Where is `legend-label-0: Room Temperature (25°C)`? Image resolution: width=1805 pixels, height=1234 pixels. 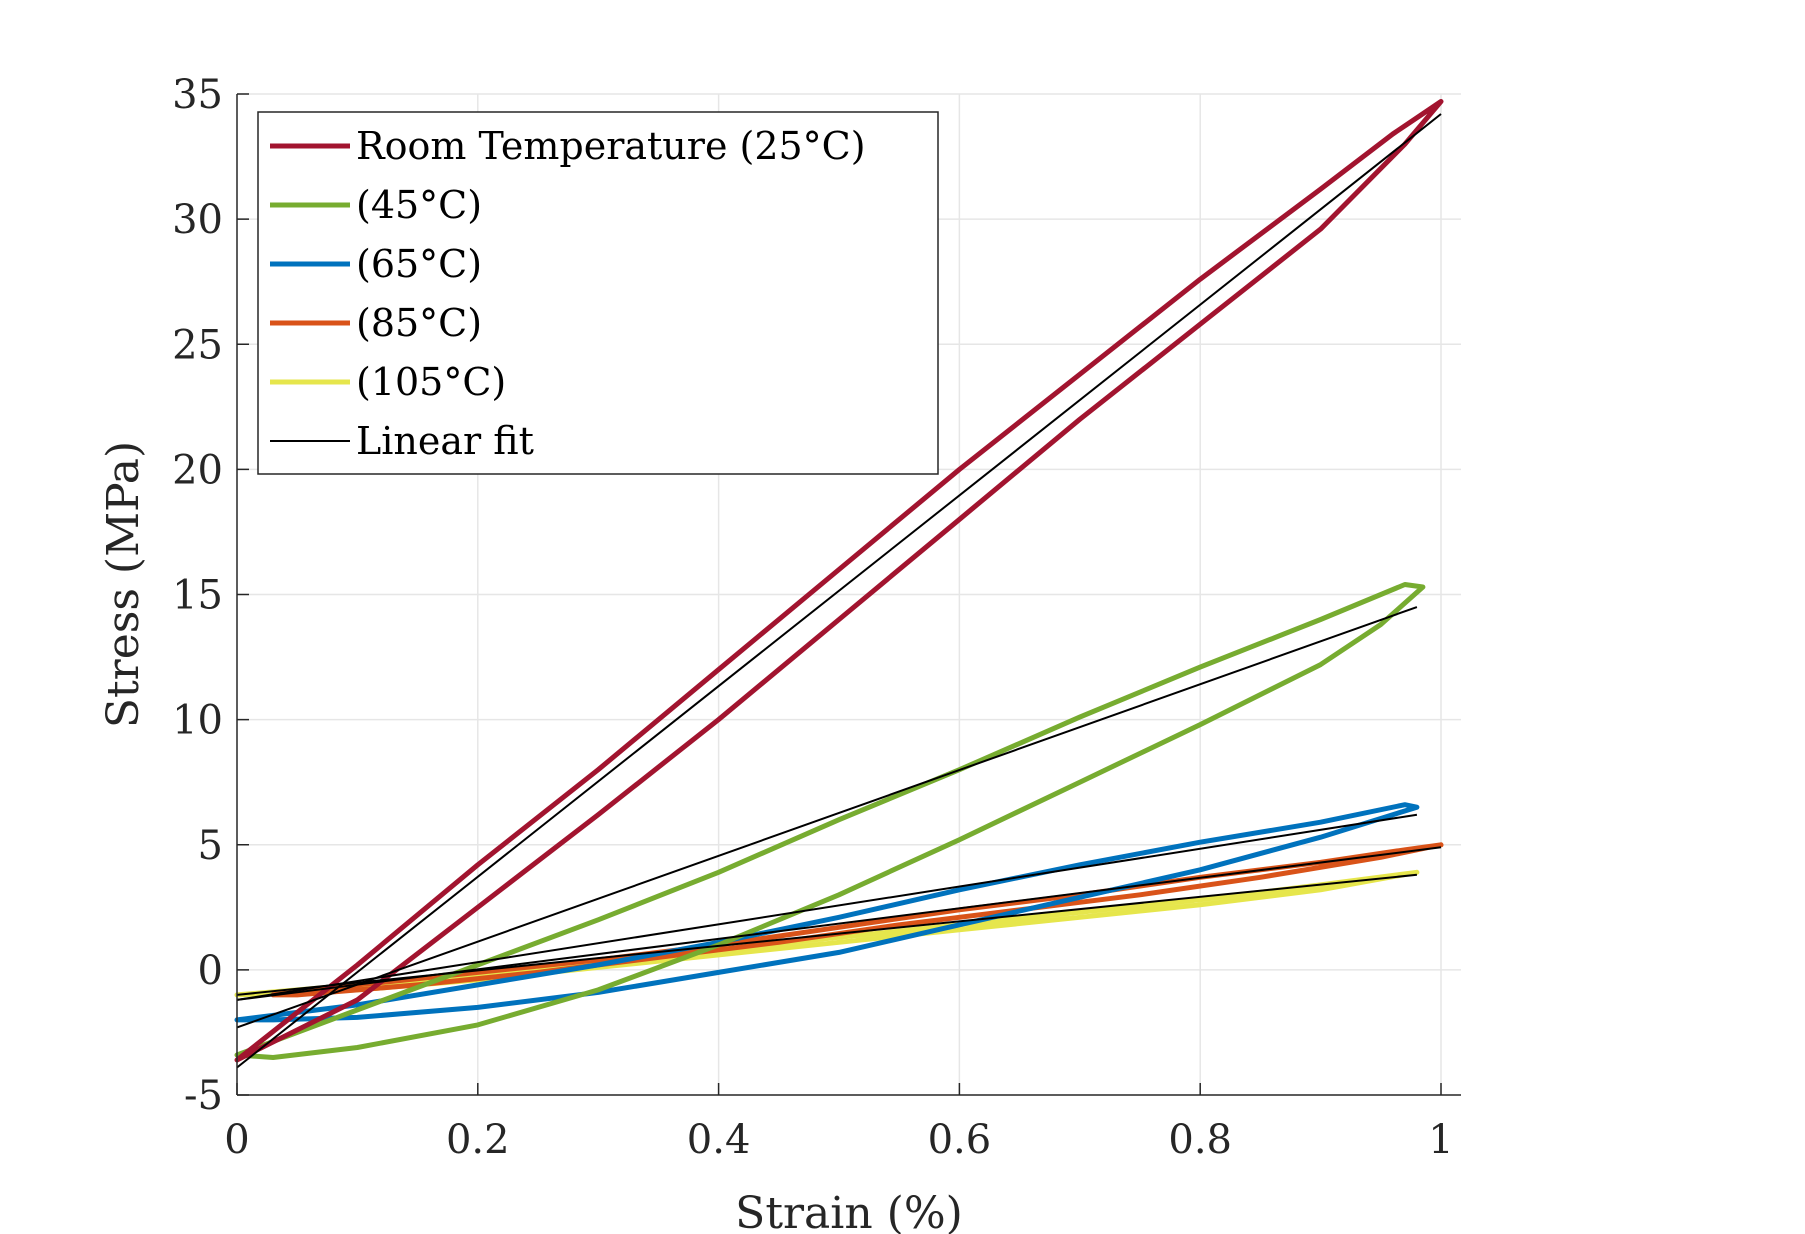 legend-label-0: Room Temperature (25°C) is located at coordinates (611, 146).